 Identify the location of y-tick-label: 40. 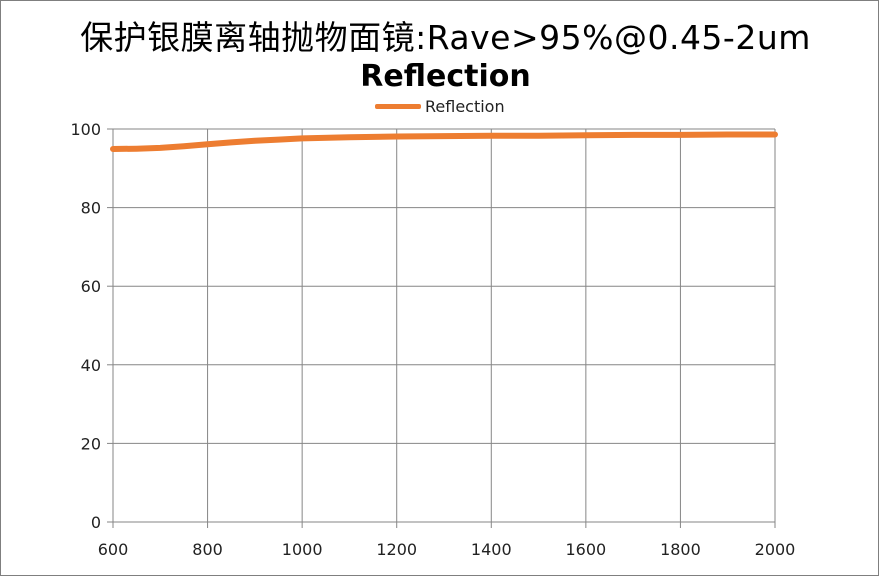
(91, 365).